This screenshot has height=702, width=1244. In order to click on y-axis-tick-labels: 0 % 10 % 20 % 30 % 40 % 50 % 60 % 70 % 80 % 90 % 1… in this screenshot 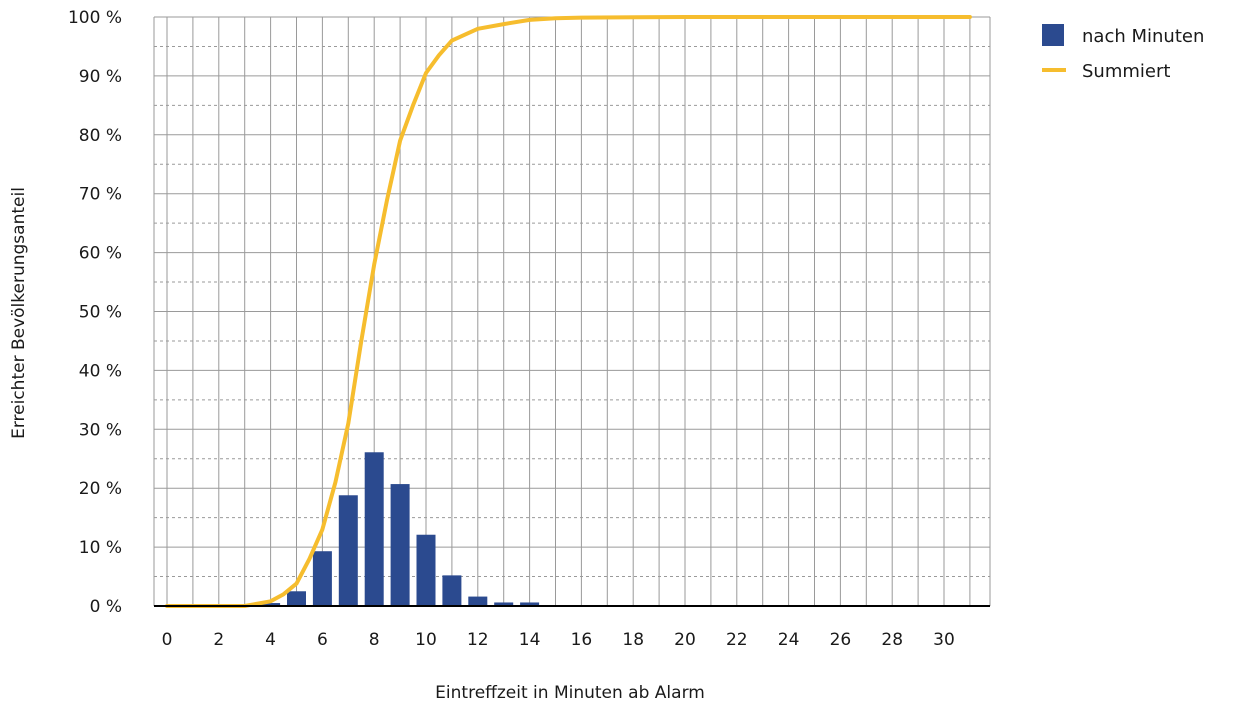, I will do `click(95, 312)`.